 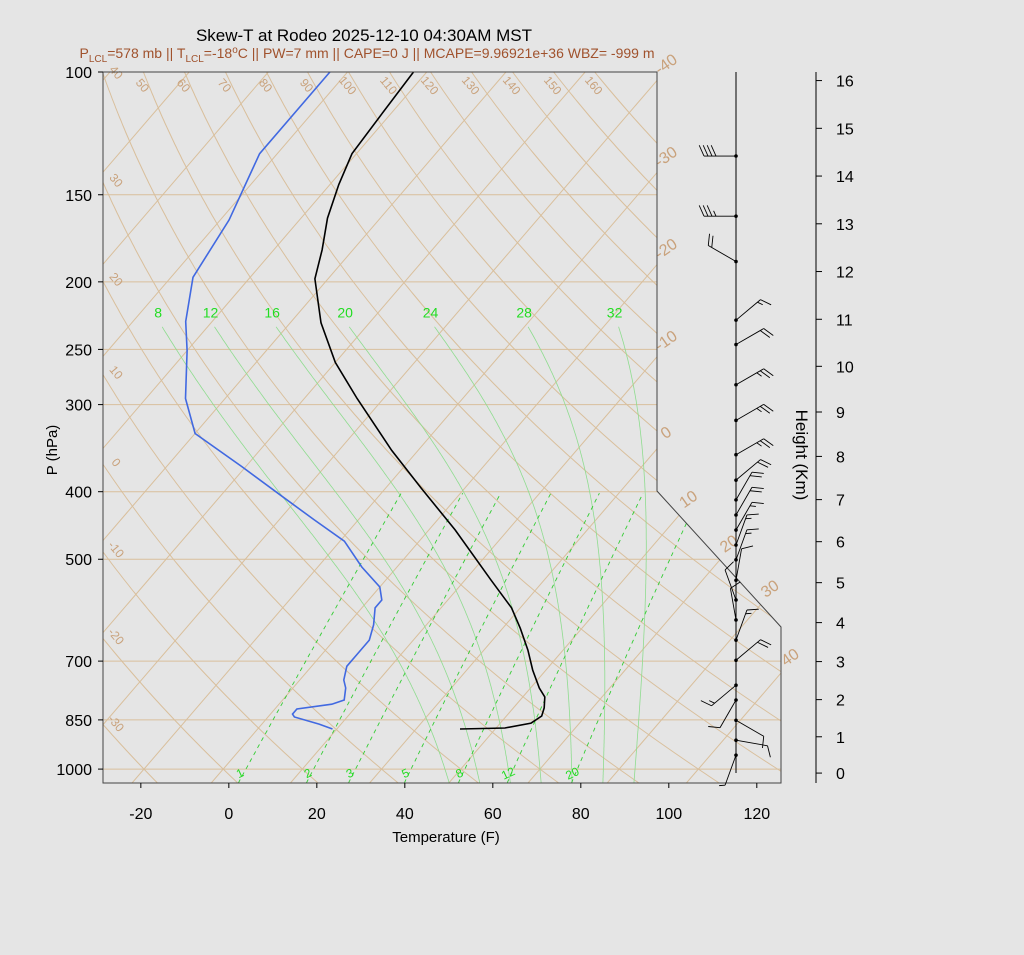 What do you see at coordinates (756, 814) in the screenshot?
I see `x-tick-label: 120` at bounding box center [756, 814].